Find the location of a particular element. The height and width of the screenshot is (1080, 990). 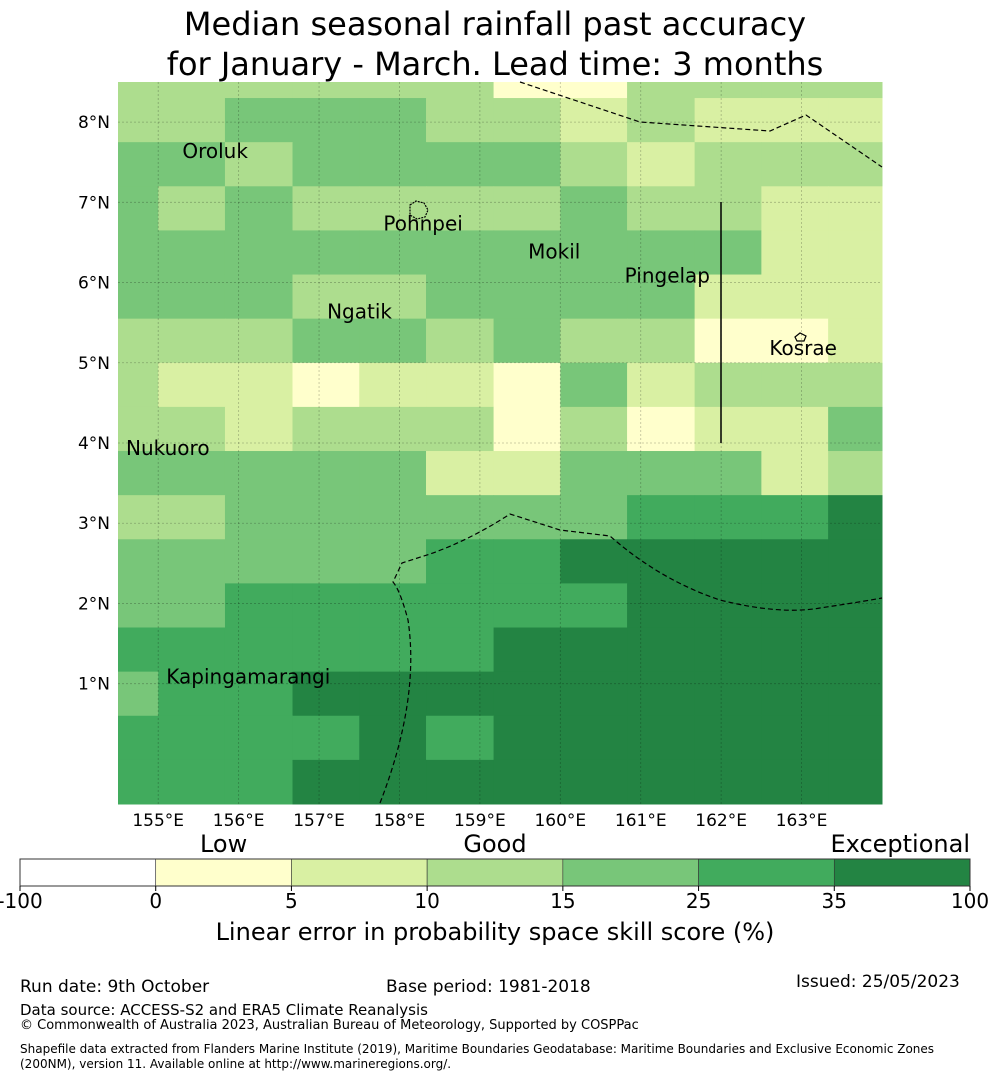

longitude-tick-label: 158°E is located at coordinates (400, 821).